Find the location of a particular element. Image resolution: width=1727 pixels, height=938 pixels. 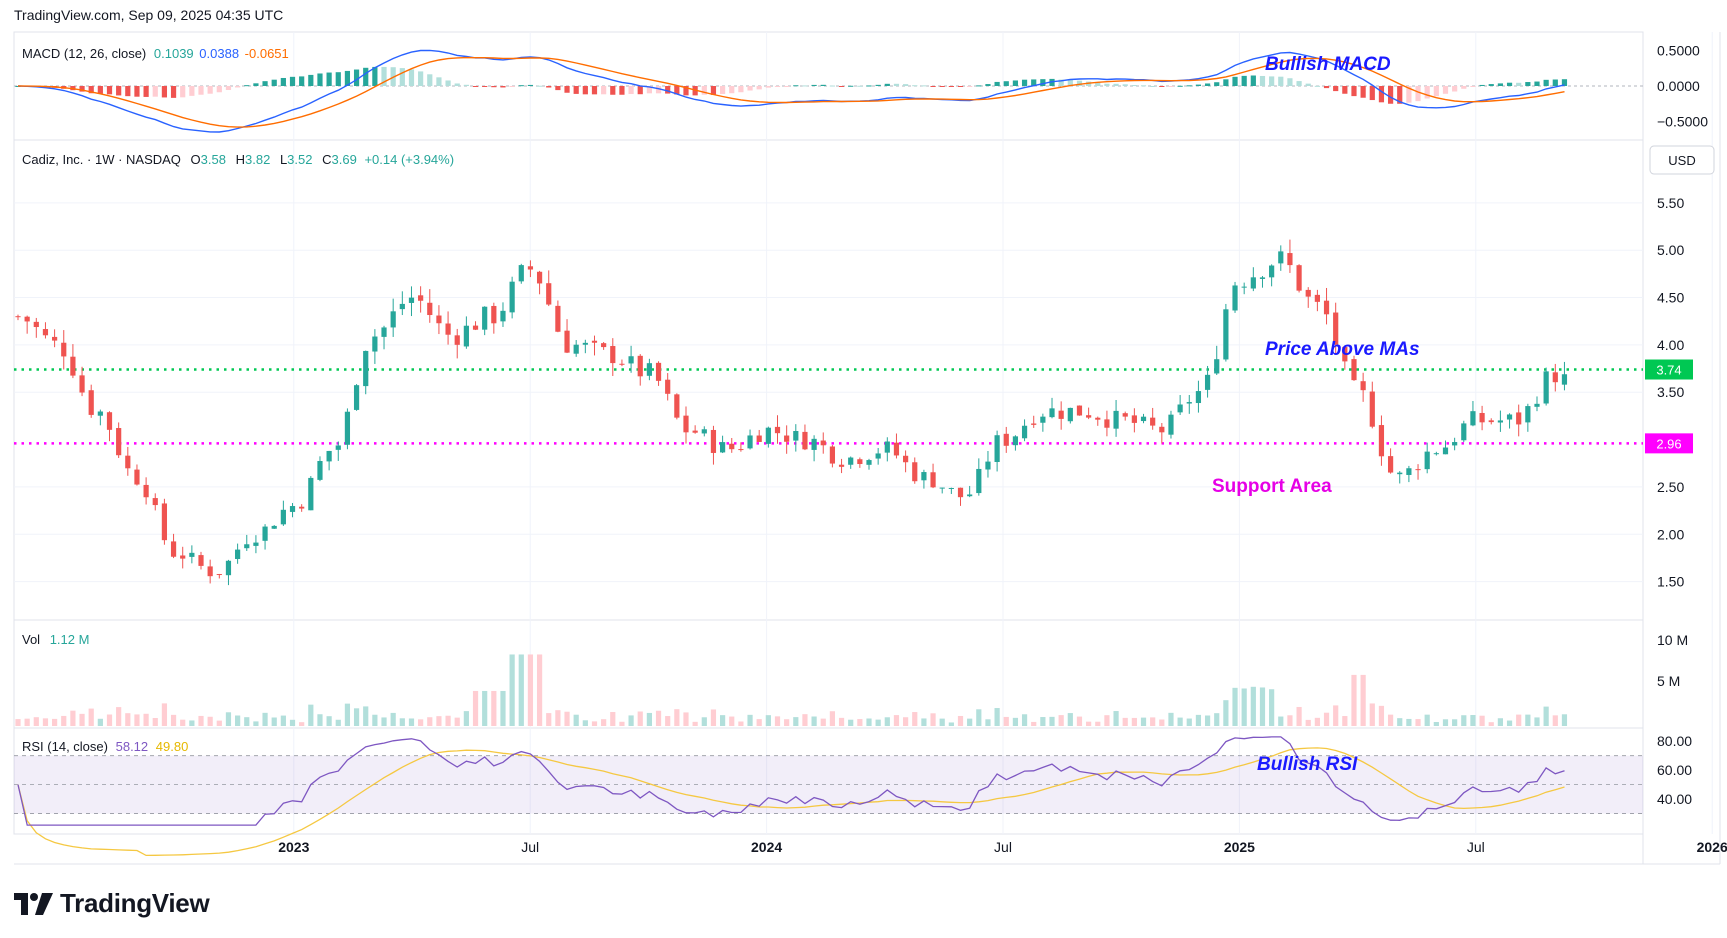

high-value: 3.82 is located at coordinates (258, 159).